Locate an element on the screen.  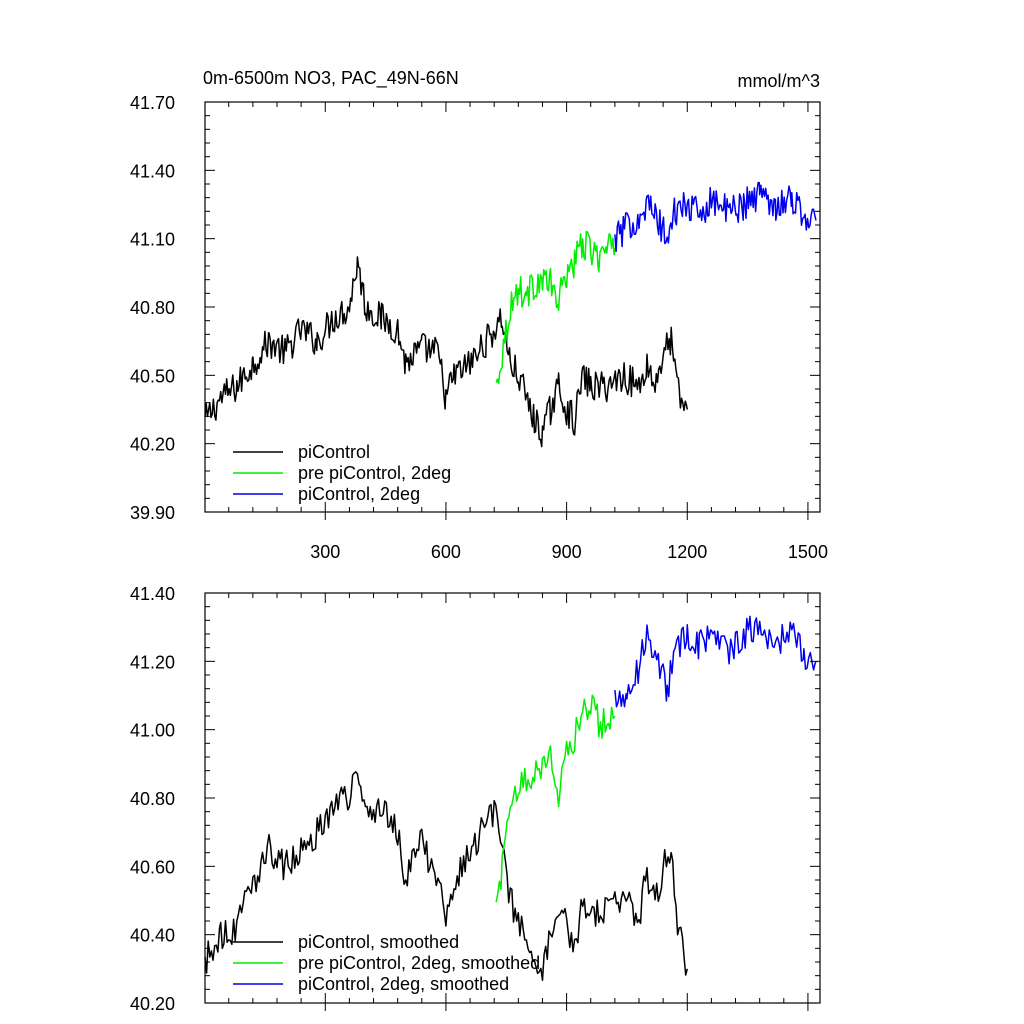
series-line-picontrol is located at coordinates (446, 352).